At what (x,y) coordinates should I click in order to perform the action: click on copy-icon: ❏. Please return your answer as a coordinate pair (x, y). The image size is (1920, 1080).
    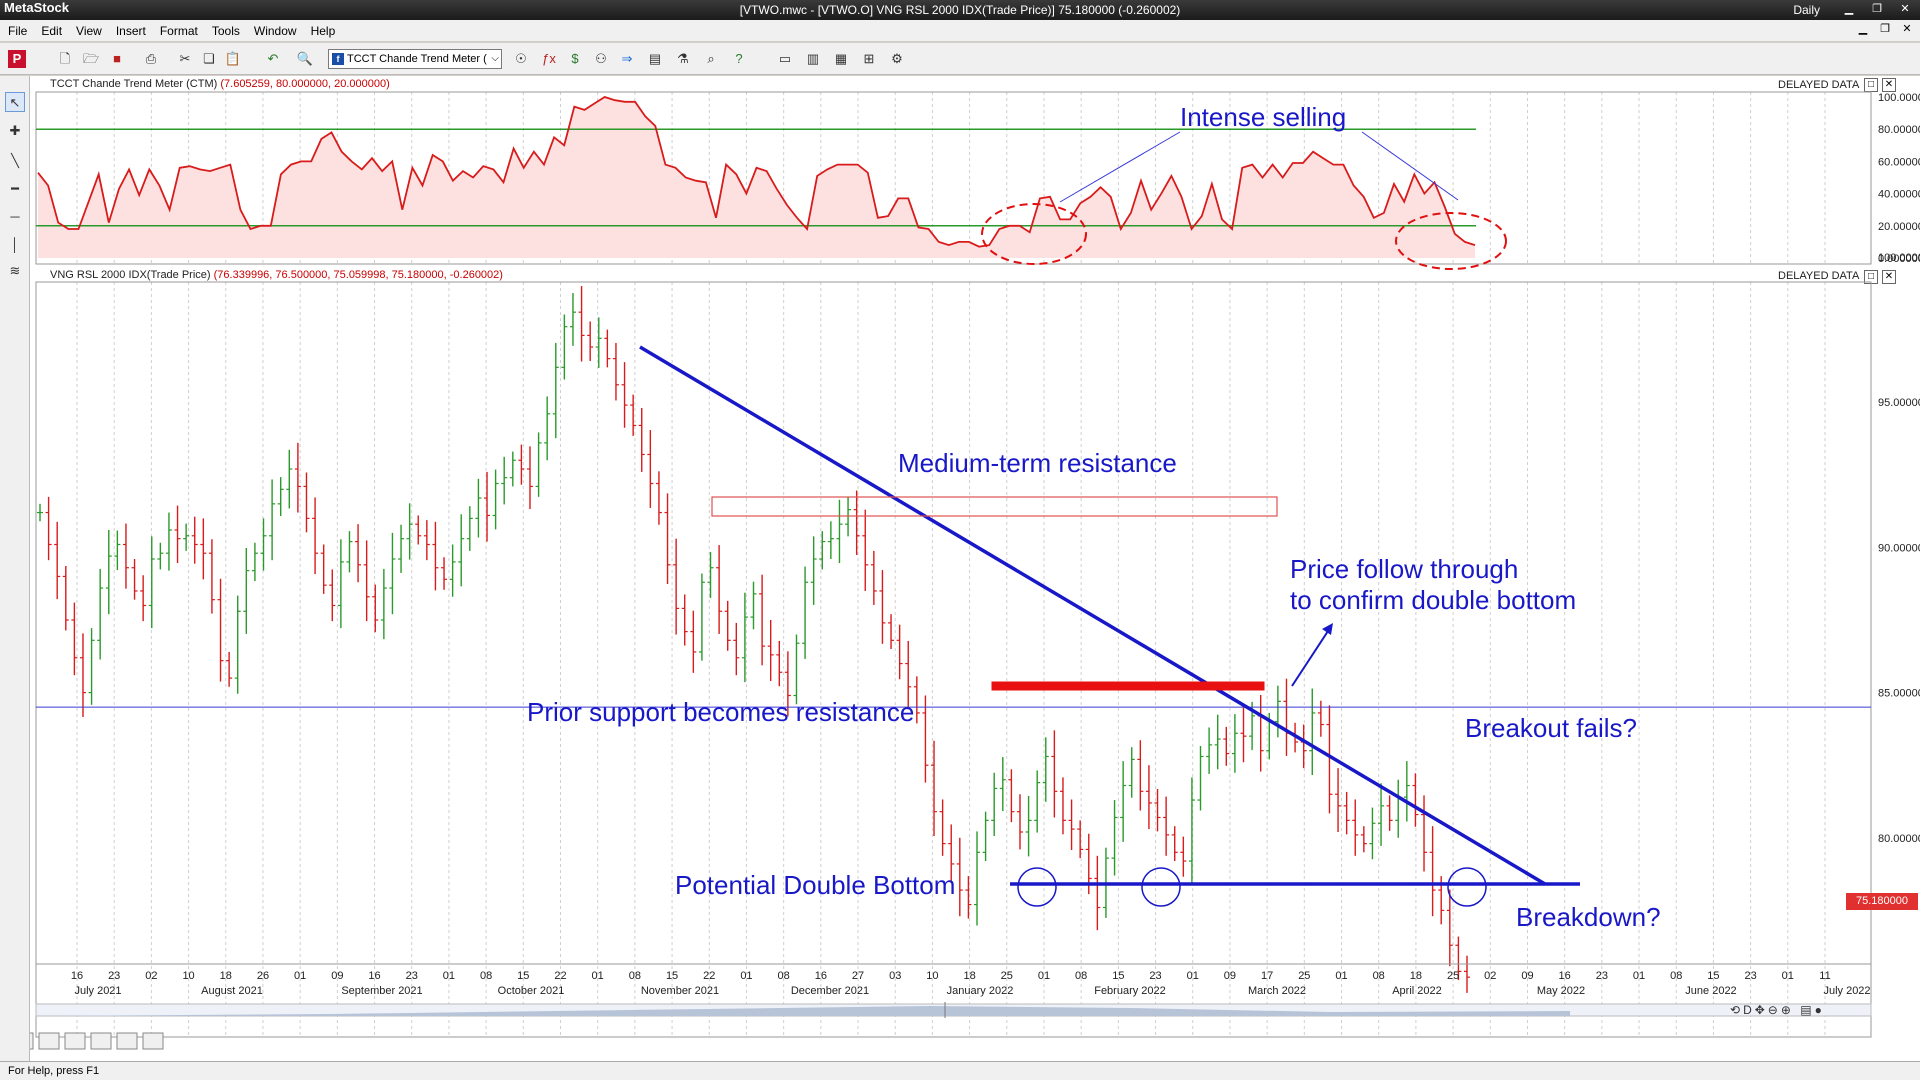
    Looking at the image, I should click on (209, 58).